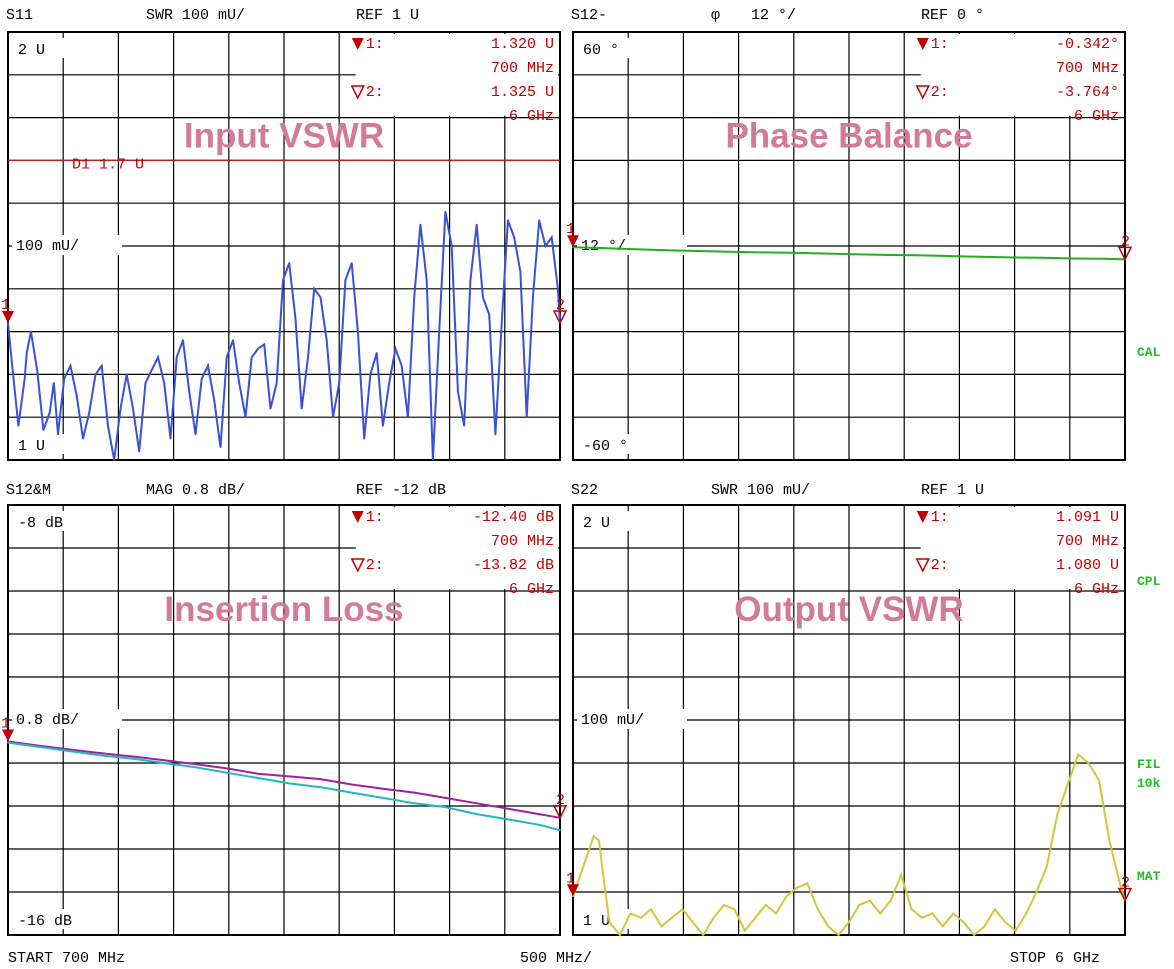 The image size is (1174, 969). What do you see at coordinates (922, 44) in the screenshot?
I see `s12-readout-1-icon` at bounding box center [922, 44].